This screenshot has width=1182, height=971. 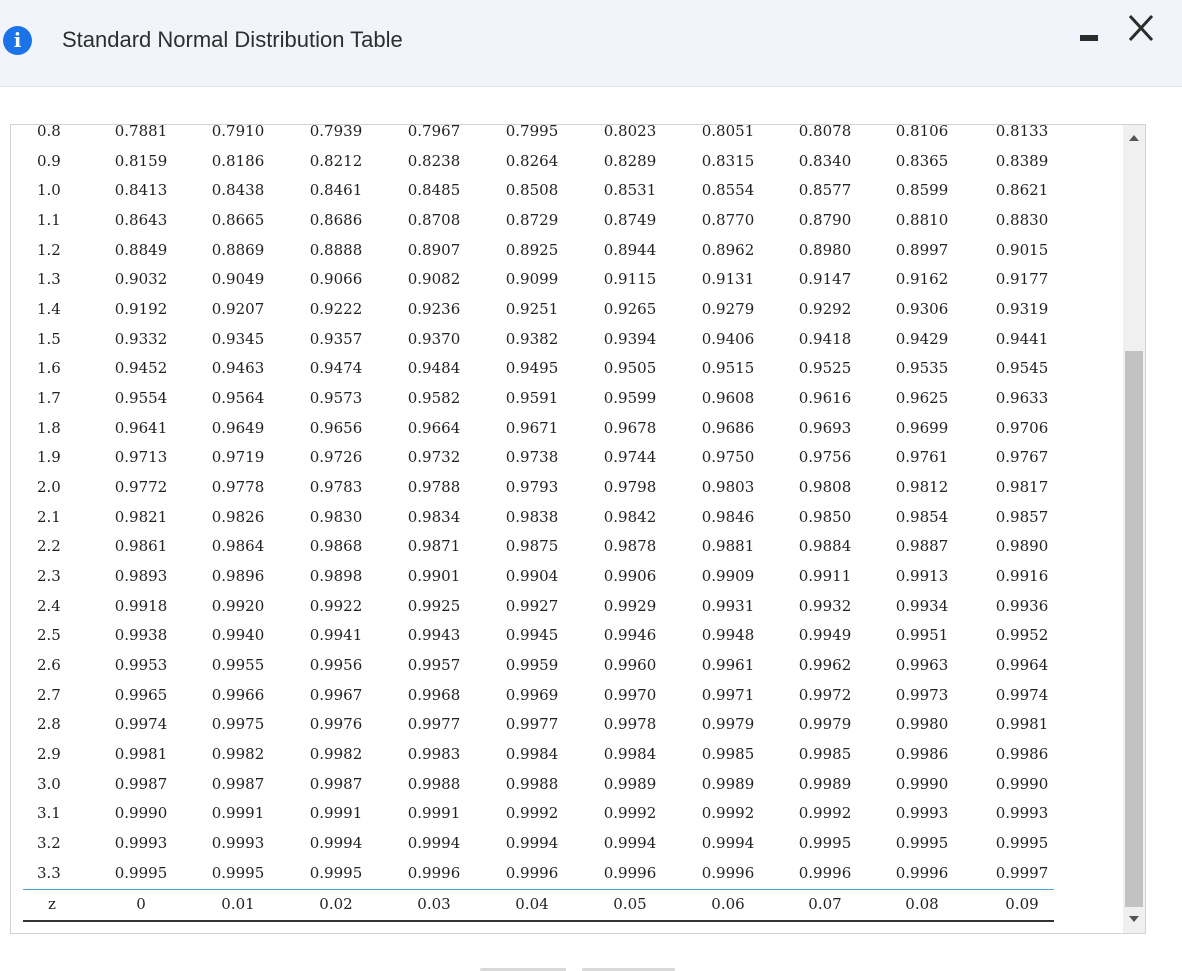 What do you see at coordinates (141, 368) in the screenshot?
I see `probability-cell: 0.9452` at bounding box center [141, 368].